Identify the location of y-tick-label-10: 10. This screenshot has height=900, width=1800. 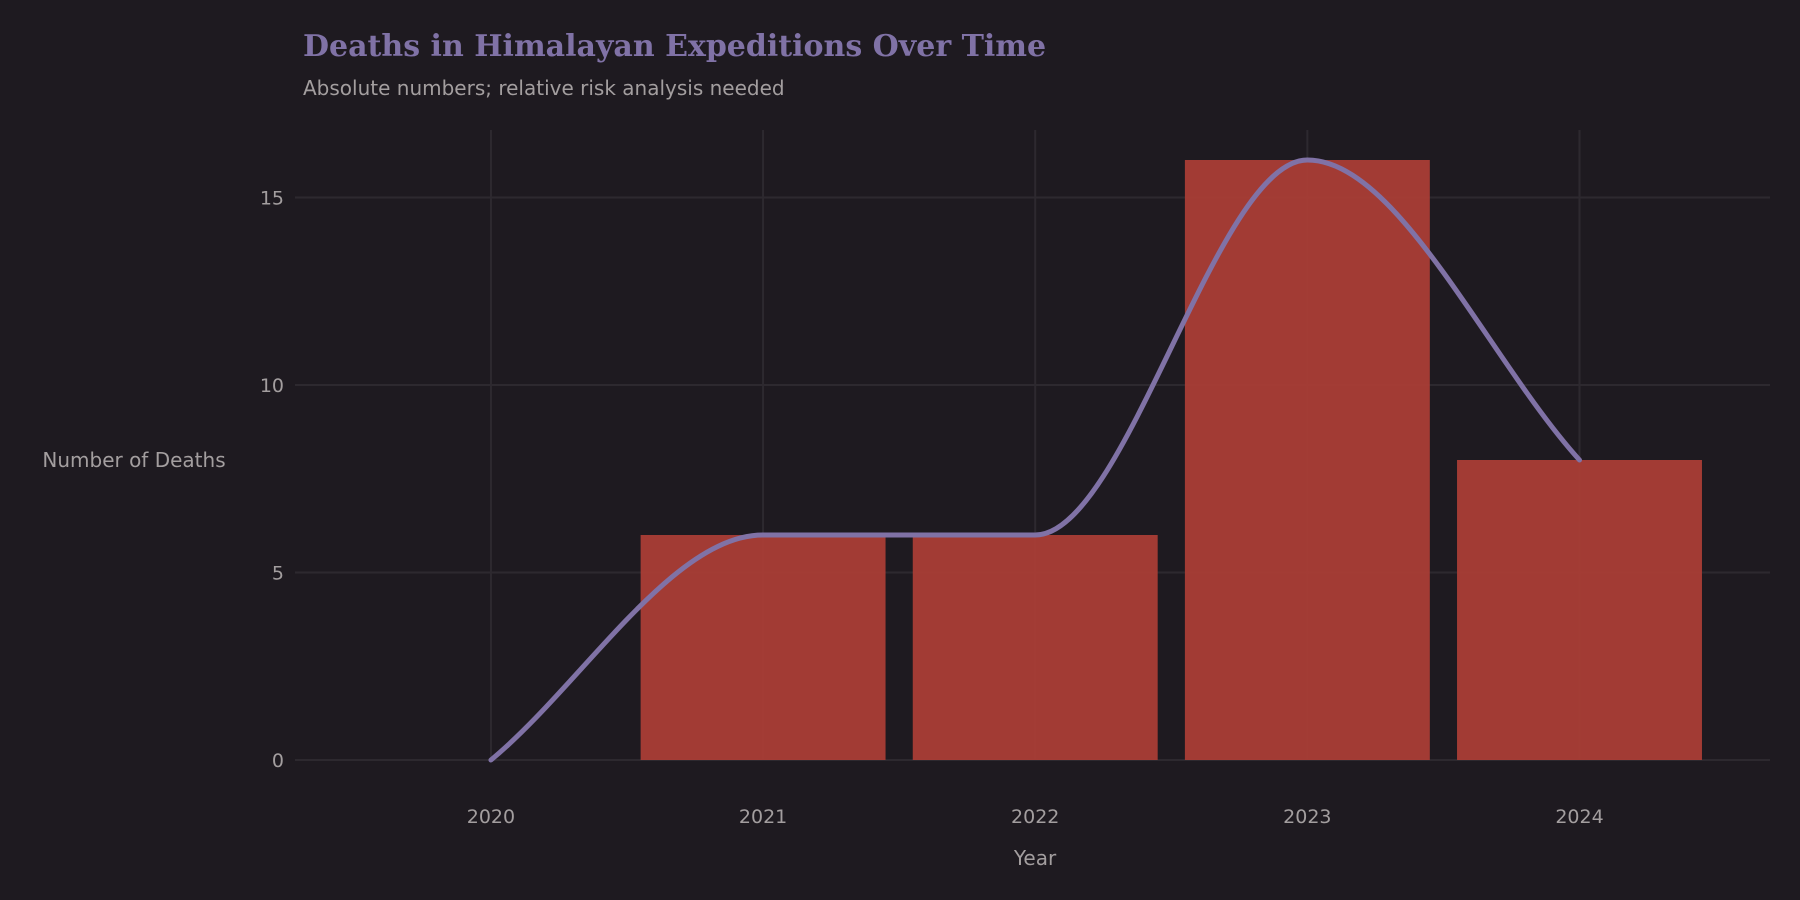
(272, 386).